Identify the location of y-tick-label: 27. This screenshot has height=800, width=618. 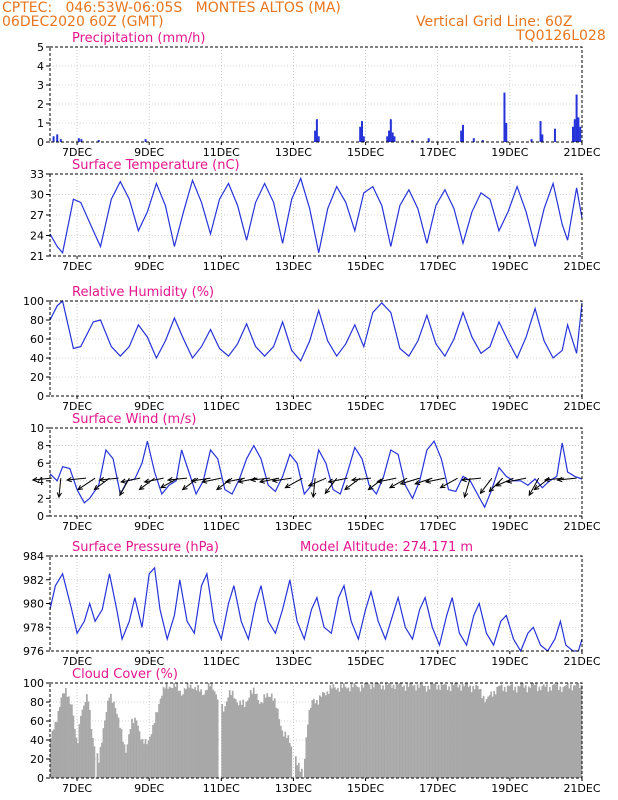
(37, 215).